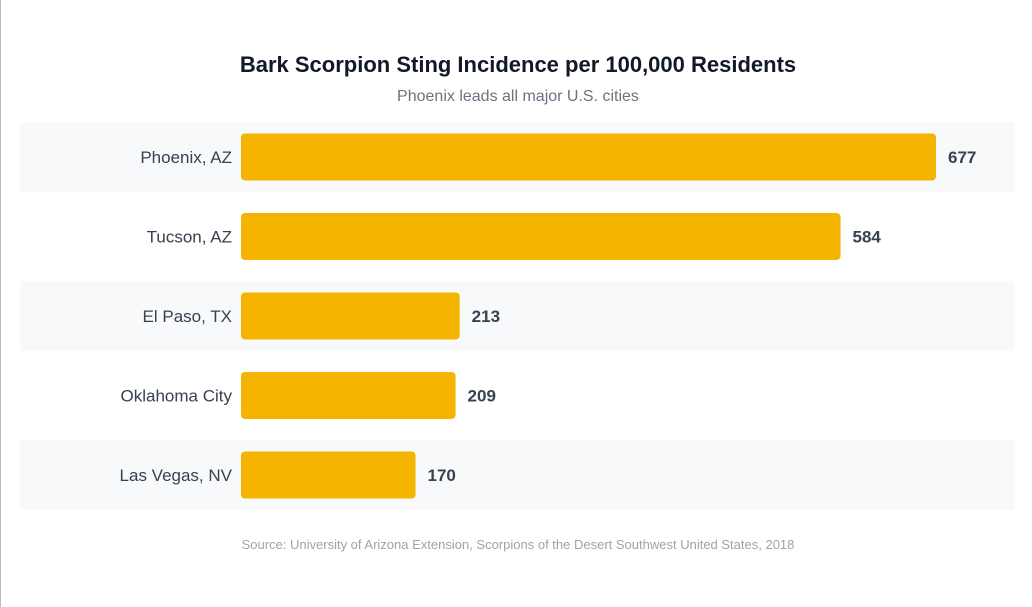  Describe the element at coordinates (176, 475) in the screenshot. I see `category-label: Las Vegas, NV` at that location.